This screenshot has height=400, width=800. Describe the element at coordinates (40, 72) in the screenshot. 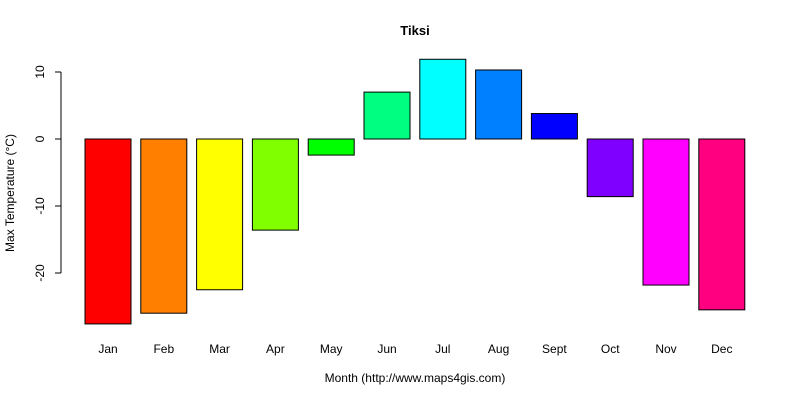

I see `y-tick-label: 10` at that location.